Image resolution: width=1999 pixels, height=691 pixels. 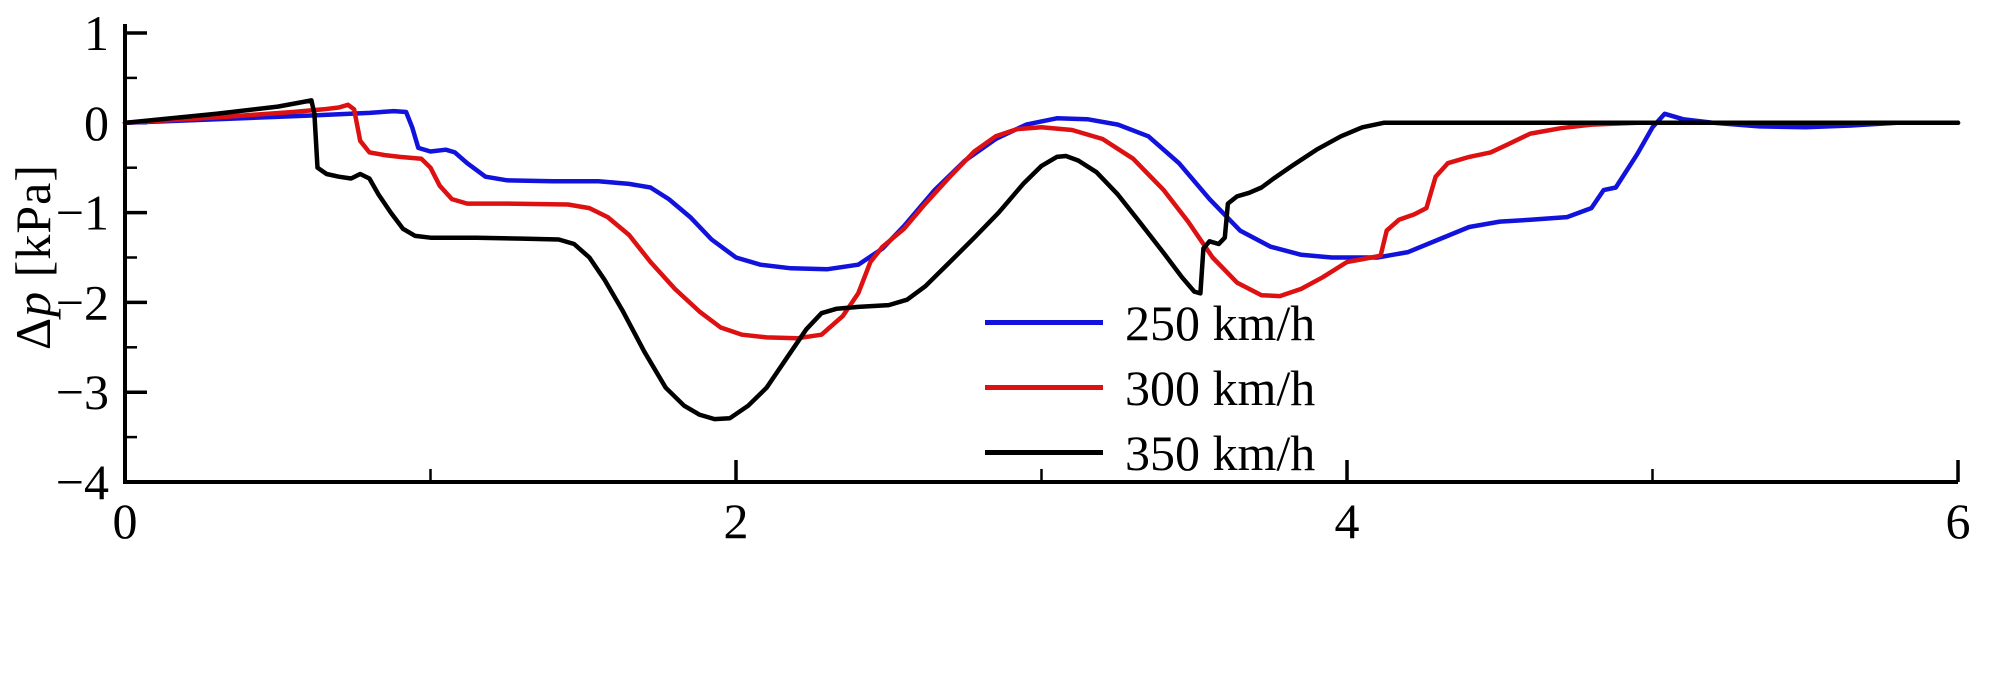 What do you see at coordinates (125, 521) in the screenshot?
I see `x-tick-label: 0` at bounding box center [125, 521].